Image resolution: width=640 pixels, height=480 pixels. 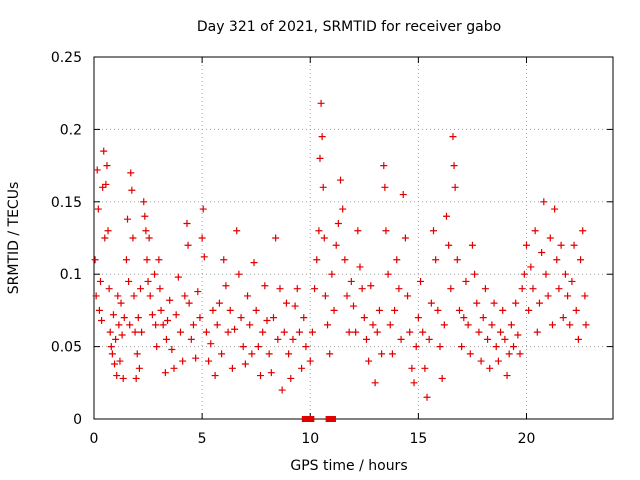 What do you see at coordinates (202, 439) in the screenshot?
I see `x-tick-label: 5` at bounding box center [202, 439].